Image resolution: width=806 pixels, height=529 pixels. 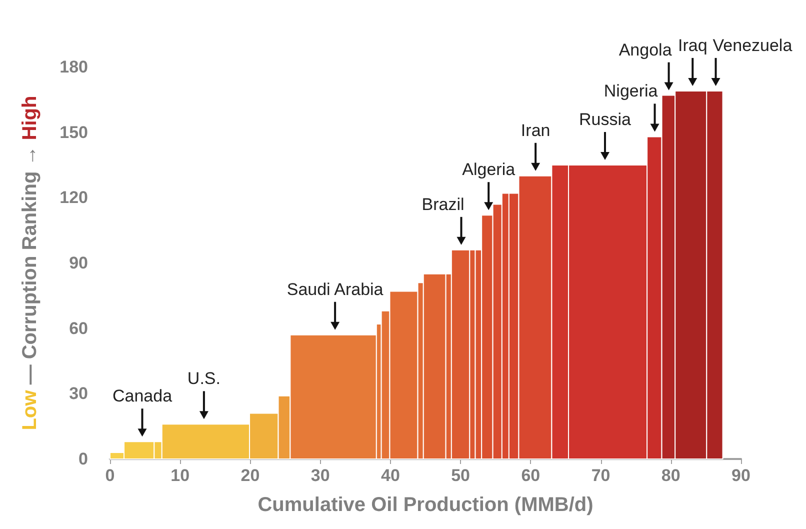 What do you see at coordinates (30, 263) in the screenshot?
I see `y-axis-title: Low — Corruption Ranking → High` at bounding box center [30, 263].